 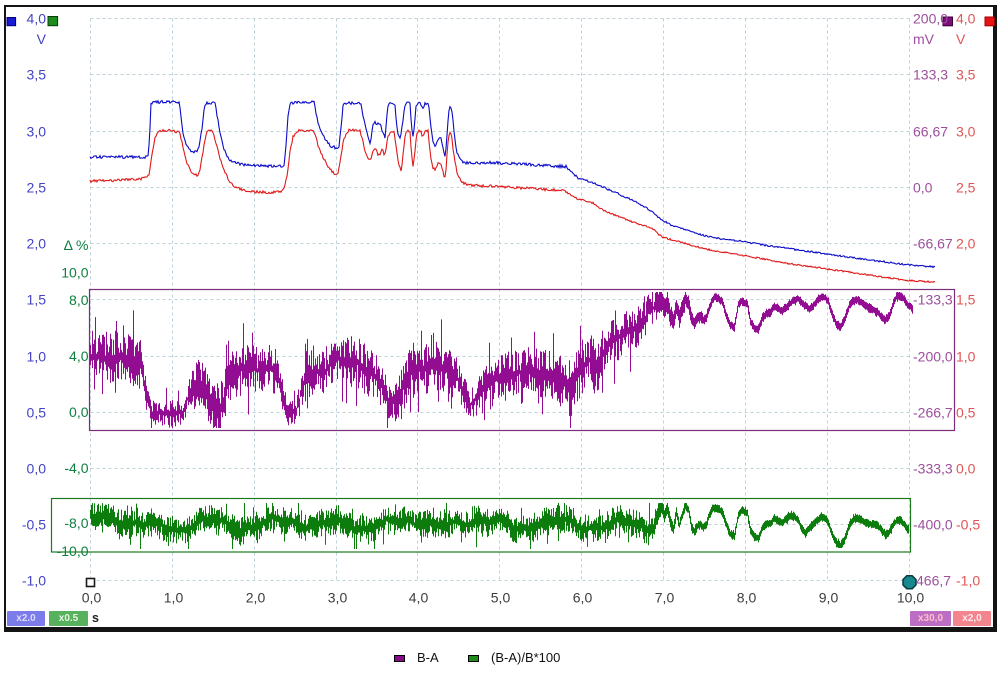 What do you see at coordinates (933, 469) in the screenshot?
I see `svg-text: -333,3` at bounding box center [933, 469].